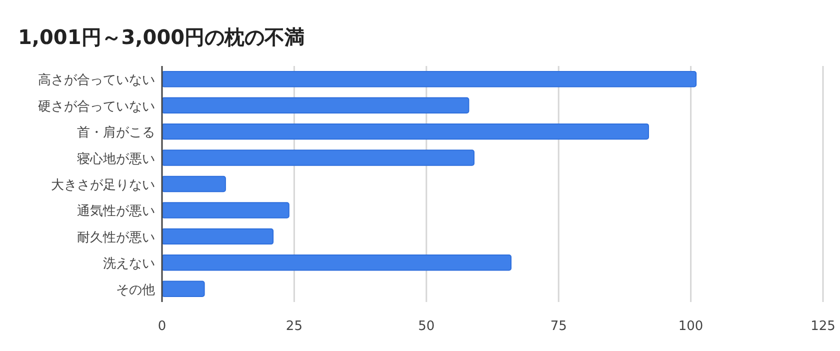 The height and width of the screenshot is (351, 840). Describe the element at coordinates (116, 132) in the screenshot. I see `y-tick-label: 首・肩がこる` at that location.